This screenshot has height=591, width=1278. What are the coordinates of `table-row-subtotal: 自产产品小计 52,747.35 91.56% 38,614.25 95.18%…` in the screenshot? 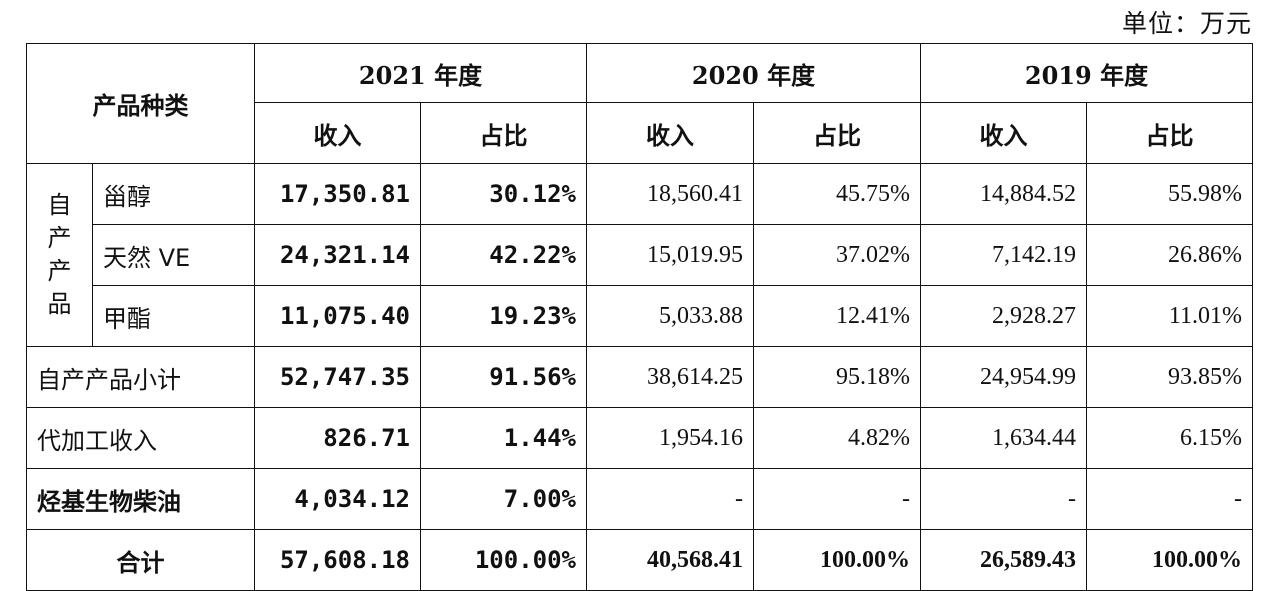 It's located at (639, 377).